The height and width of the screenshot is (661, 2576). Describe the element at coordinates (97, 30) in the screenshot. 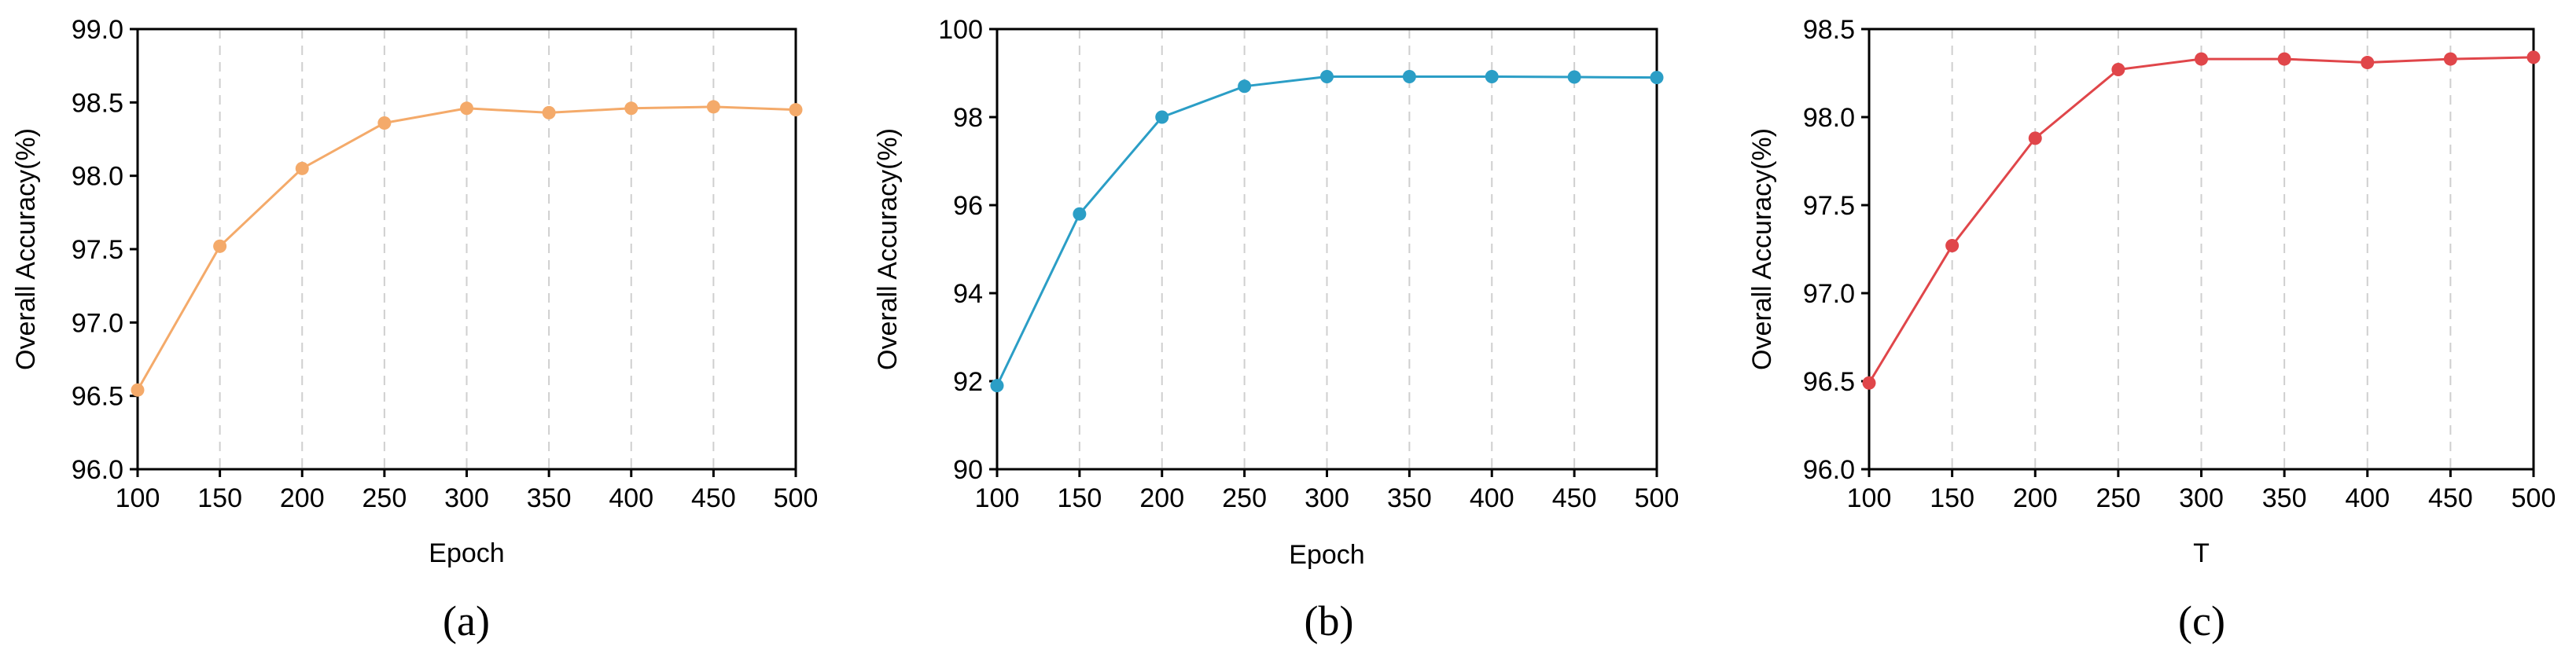

I see `y-tick-label: 99.0` at that location.